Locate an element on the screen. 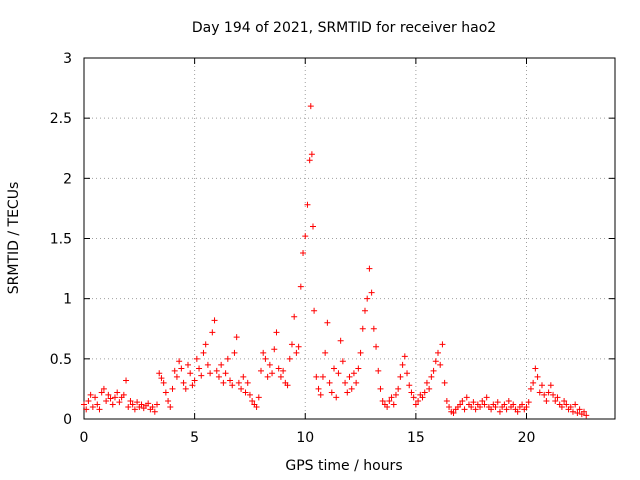 The height and width of the screenshot is (480, 640). x-tick-label: 15 is located at coordinates (416, 438).